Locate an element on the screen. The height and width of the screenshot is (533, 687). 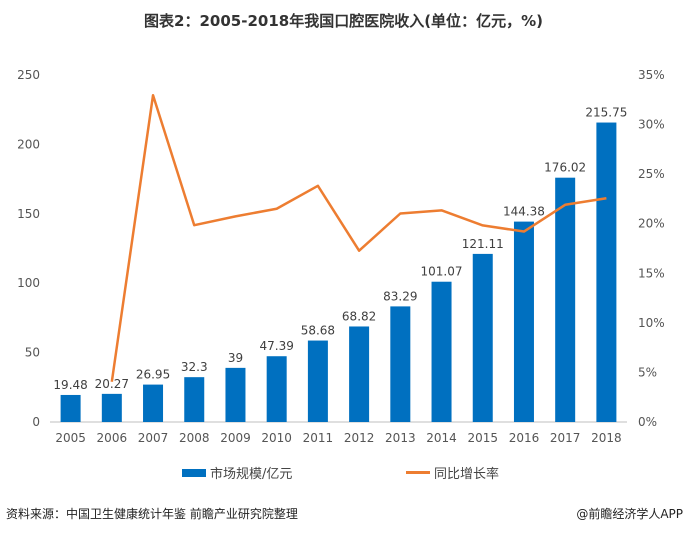
bar-2016 is located at coordinates (523, 321).